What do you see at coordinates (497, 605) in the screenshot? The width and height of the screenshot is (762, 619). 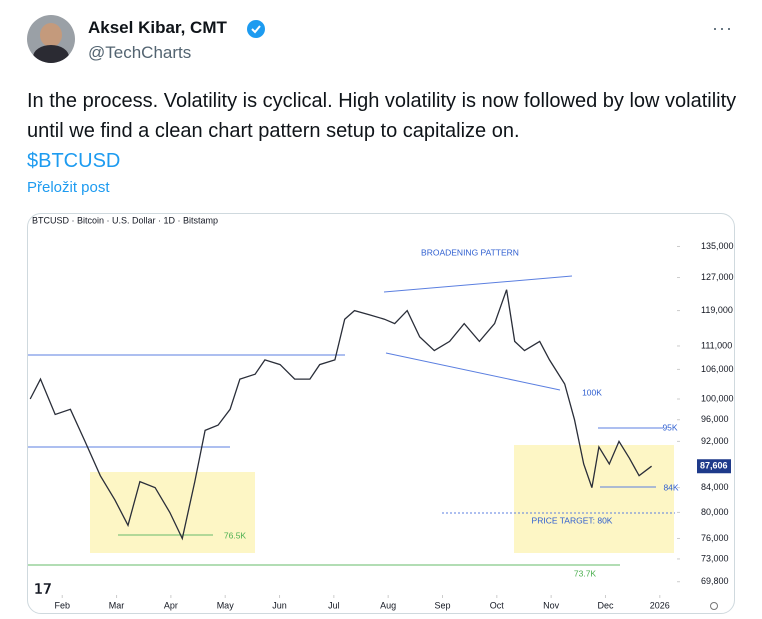 I see `x-tick-label: Oct` at bounding box center [497, 605].